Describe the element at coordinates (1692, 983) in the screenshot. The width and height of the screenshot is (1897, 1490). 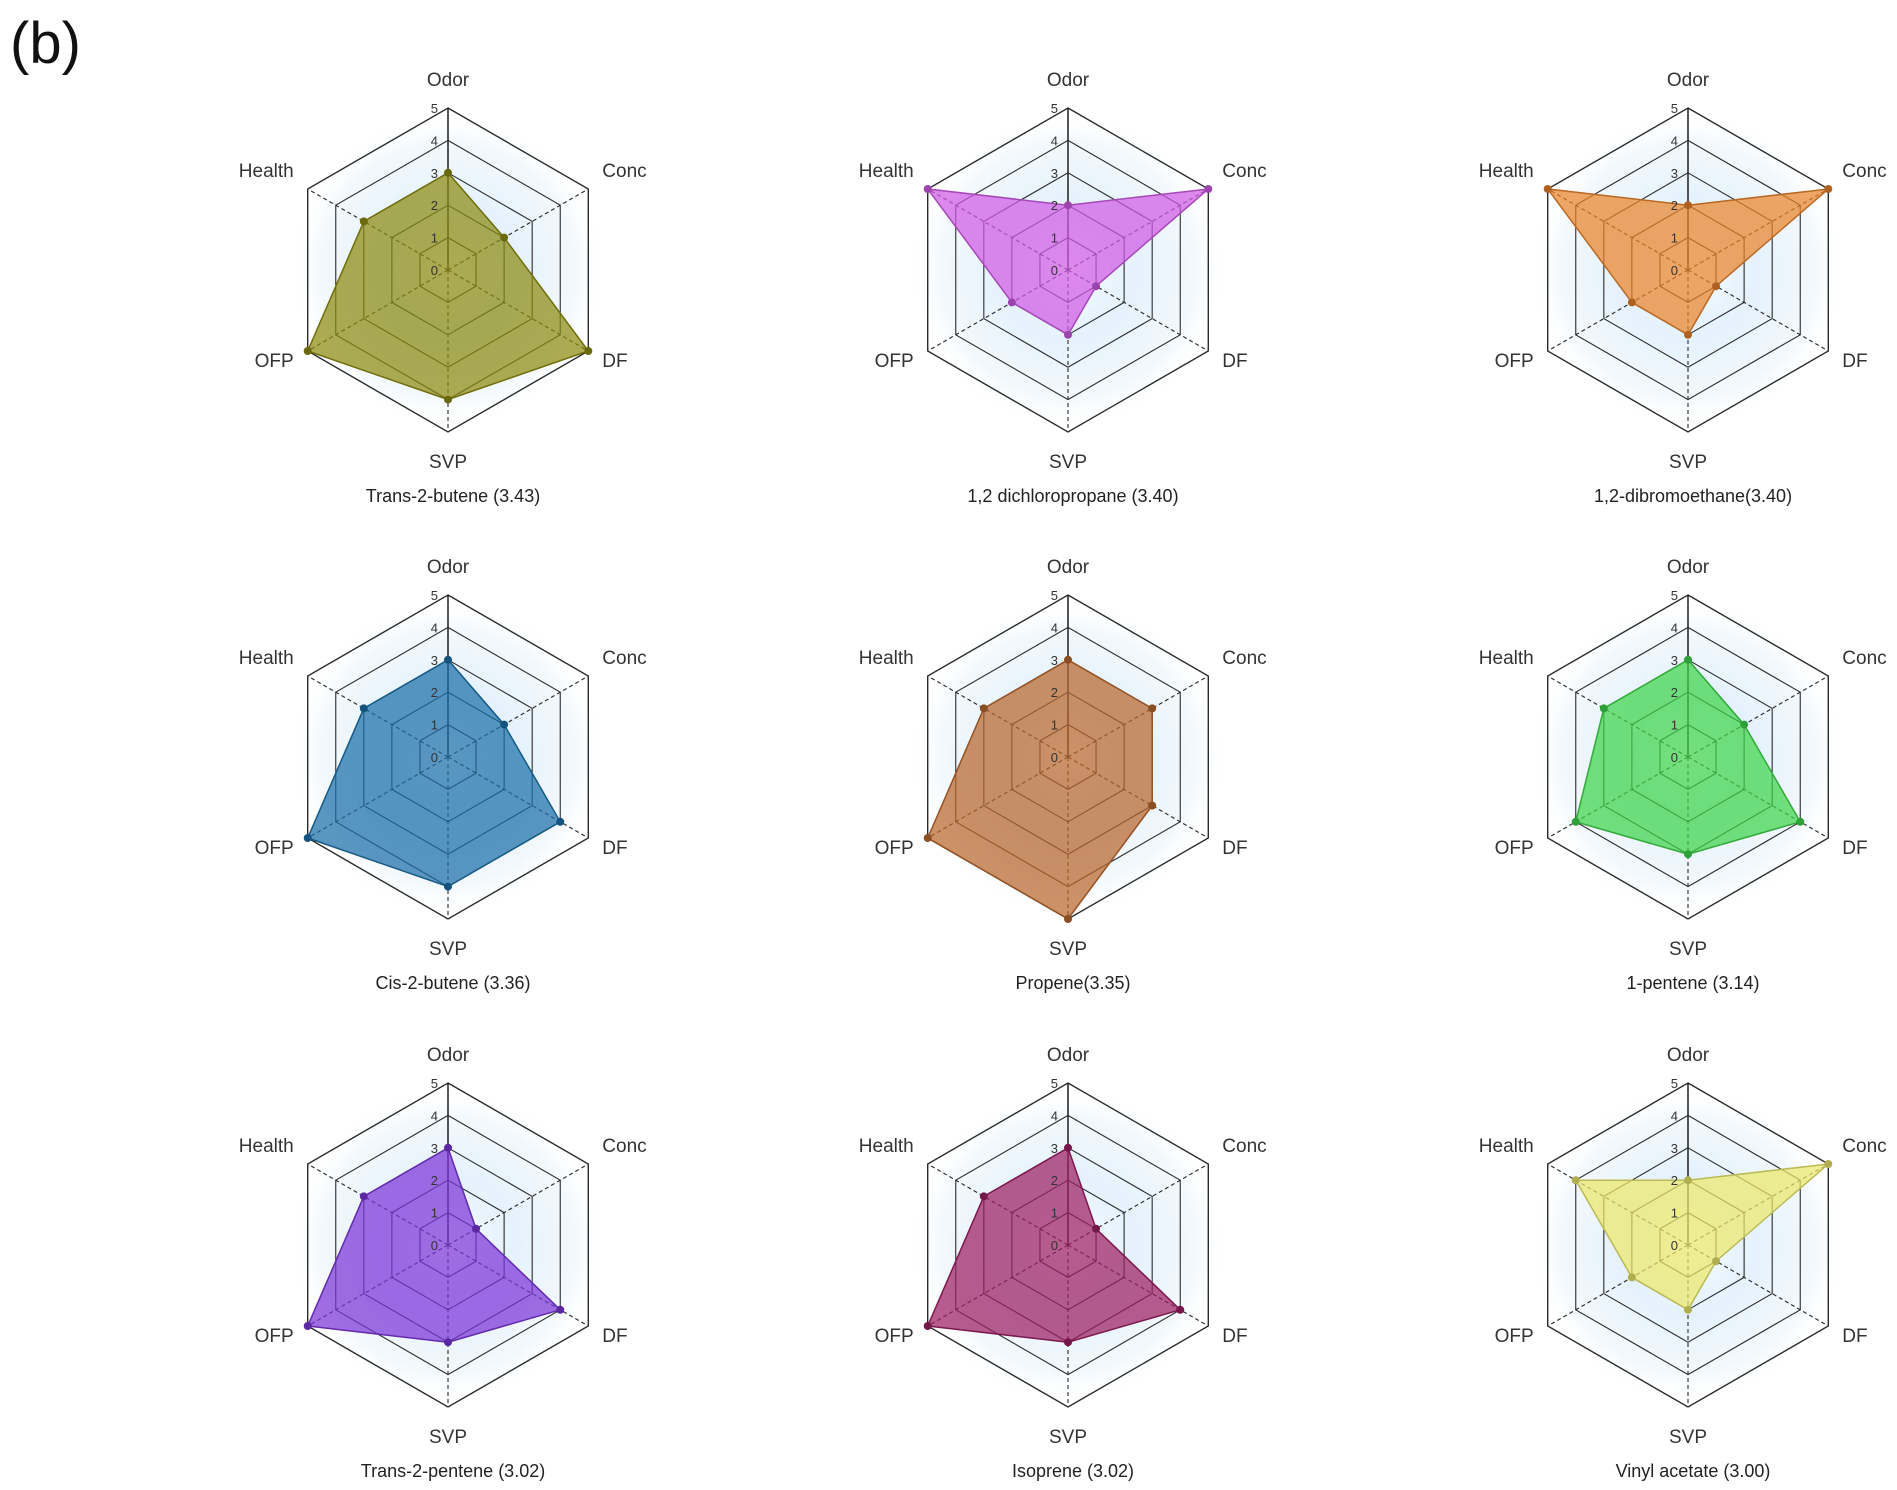
I see `radar-caption: 1-pentene (3.14)` at that location.